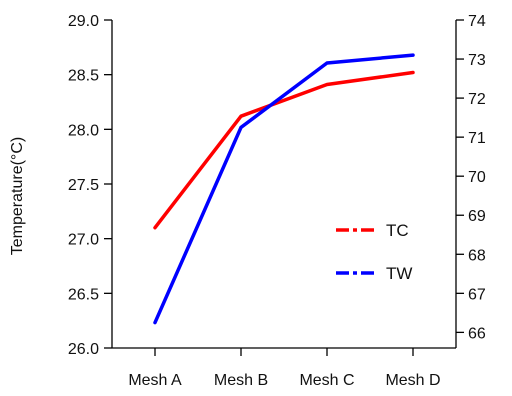 Image resolution: width=512 pixels, height=396 pixels. Describe the element at coordinates (477, 177) in the screenshot. I see `right-tick-label: 70` at that location.